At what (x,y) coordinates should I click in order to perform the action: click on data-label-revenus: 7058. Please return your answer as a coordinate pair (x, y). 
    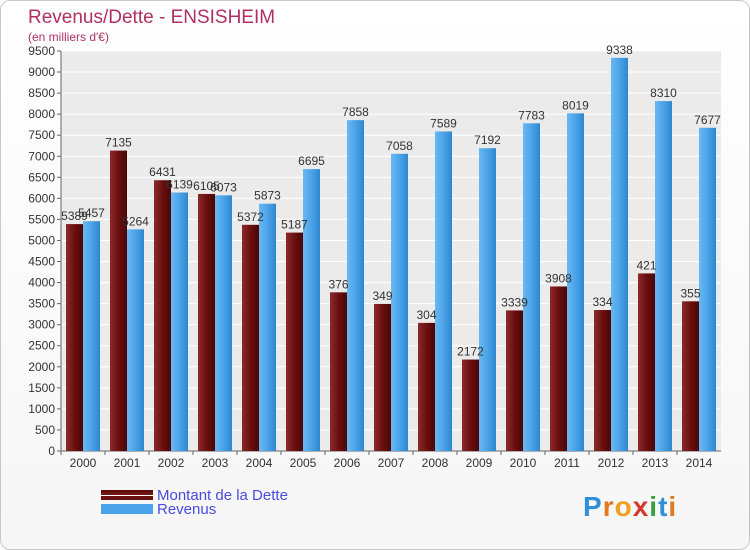
    Looking at the image, I should click on (399, 146).